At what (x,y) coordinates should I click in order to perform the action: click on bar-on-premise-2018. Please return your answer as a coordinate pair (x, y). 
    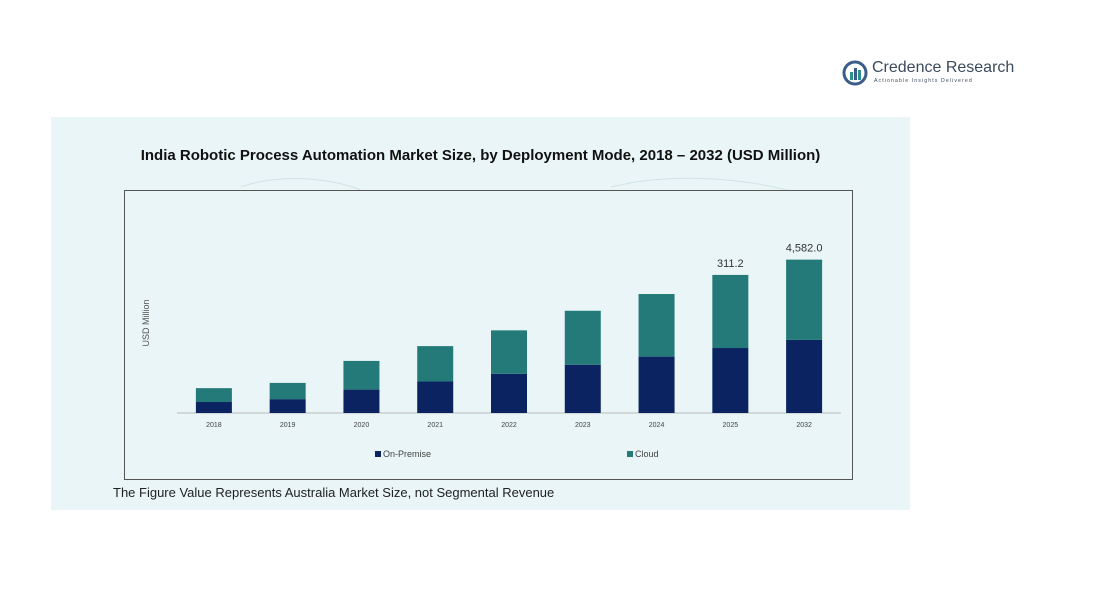
    Looking at the image, I should click on (213, 407).